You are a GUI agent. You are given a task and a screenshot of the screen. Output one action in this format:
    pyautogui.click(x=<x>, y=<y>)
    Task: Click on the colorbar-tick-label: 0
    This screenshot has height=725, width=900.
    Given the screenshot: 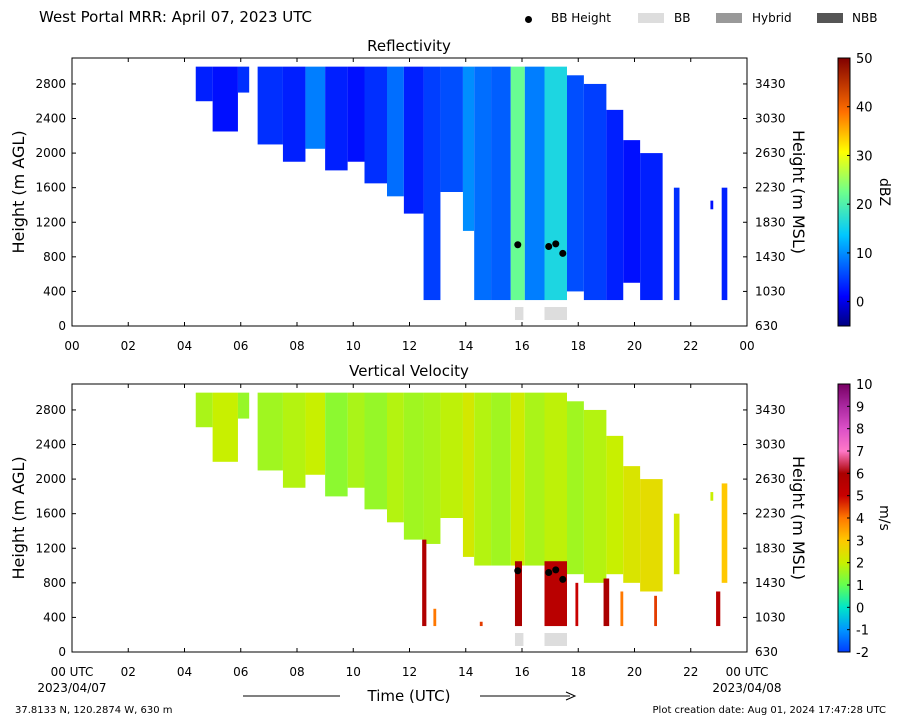 What is the action you would take?
    pyautogui.click(x=860, y=608)
    